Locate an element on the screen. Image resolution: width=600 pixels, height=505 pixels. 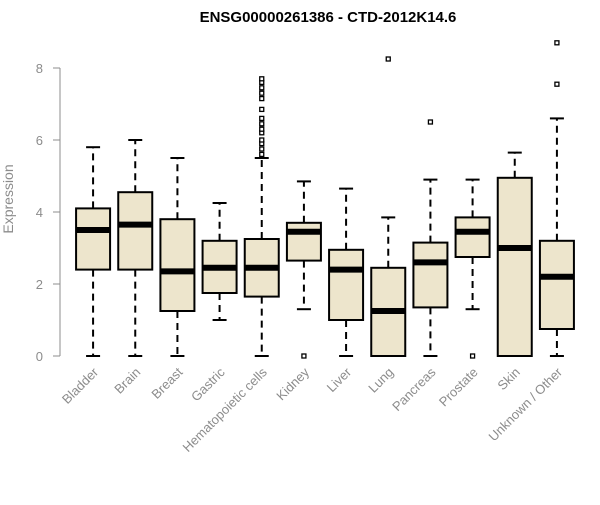
y-tick-label: 6 is located at coordinates (39, 140).